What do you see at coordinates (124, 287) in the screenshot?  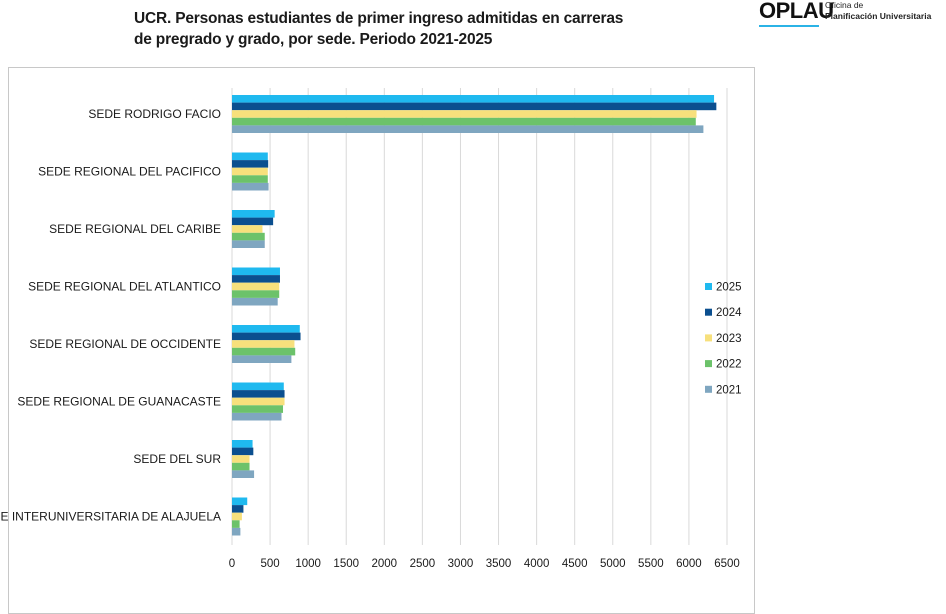 I see `category-label-sede-regional-del-atlantico: SEDE REGIONAL DEL ATLANTICO` at bounding box center [124, 287].